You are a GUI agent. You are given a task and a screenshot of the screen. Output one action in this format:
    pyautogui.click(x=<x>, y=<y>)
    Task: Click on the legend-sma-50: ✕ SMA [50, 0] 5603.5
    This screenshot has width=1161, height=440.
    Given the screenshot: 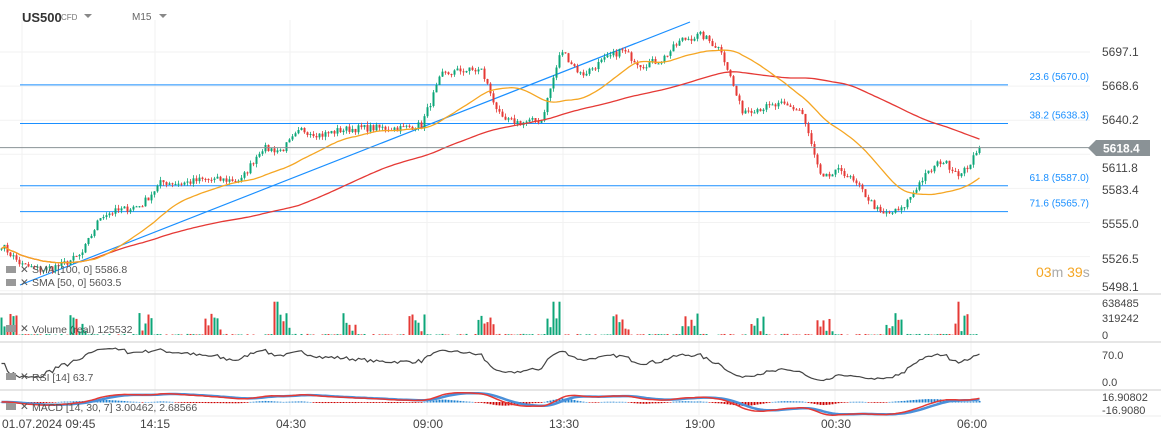 What is the action you would take?
    pyautogui.click(x=63, y=283)
    